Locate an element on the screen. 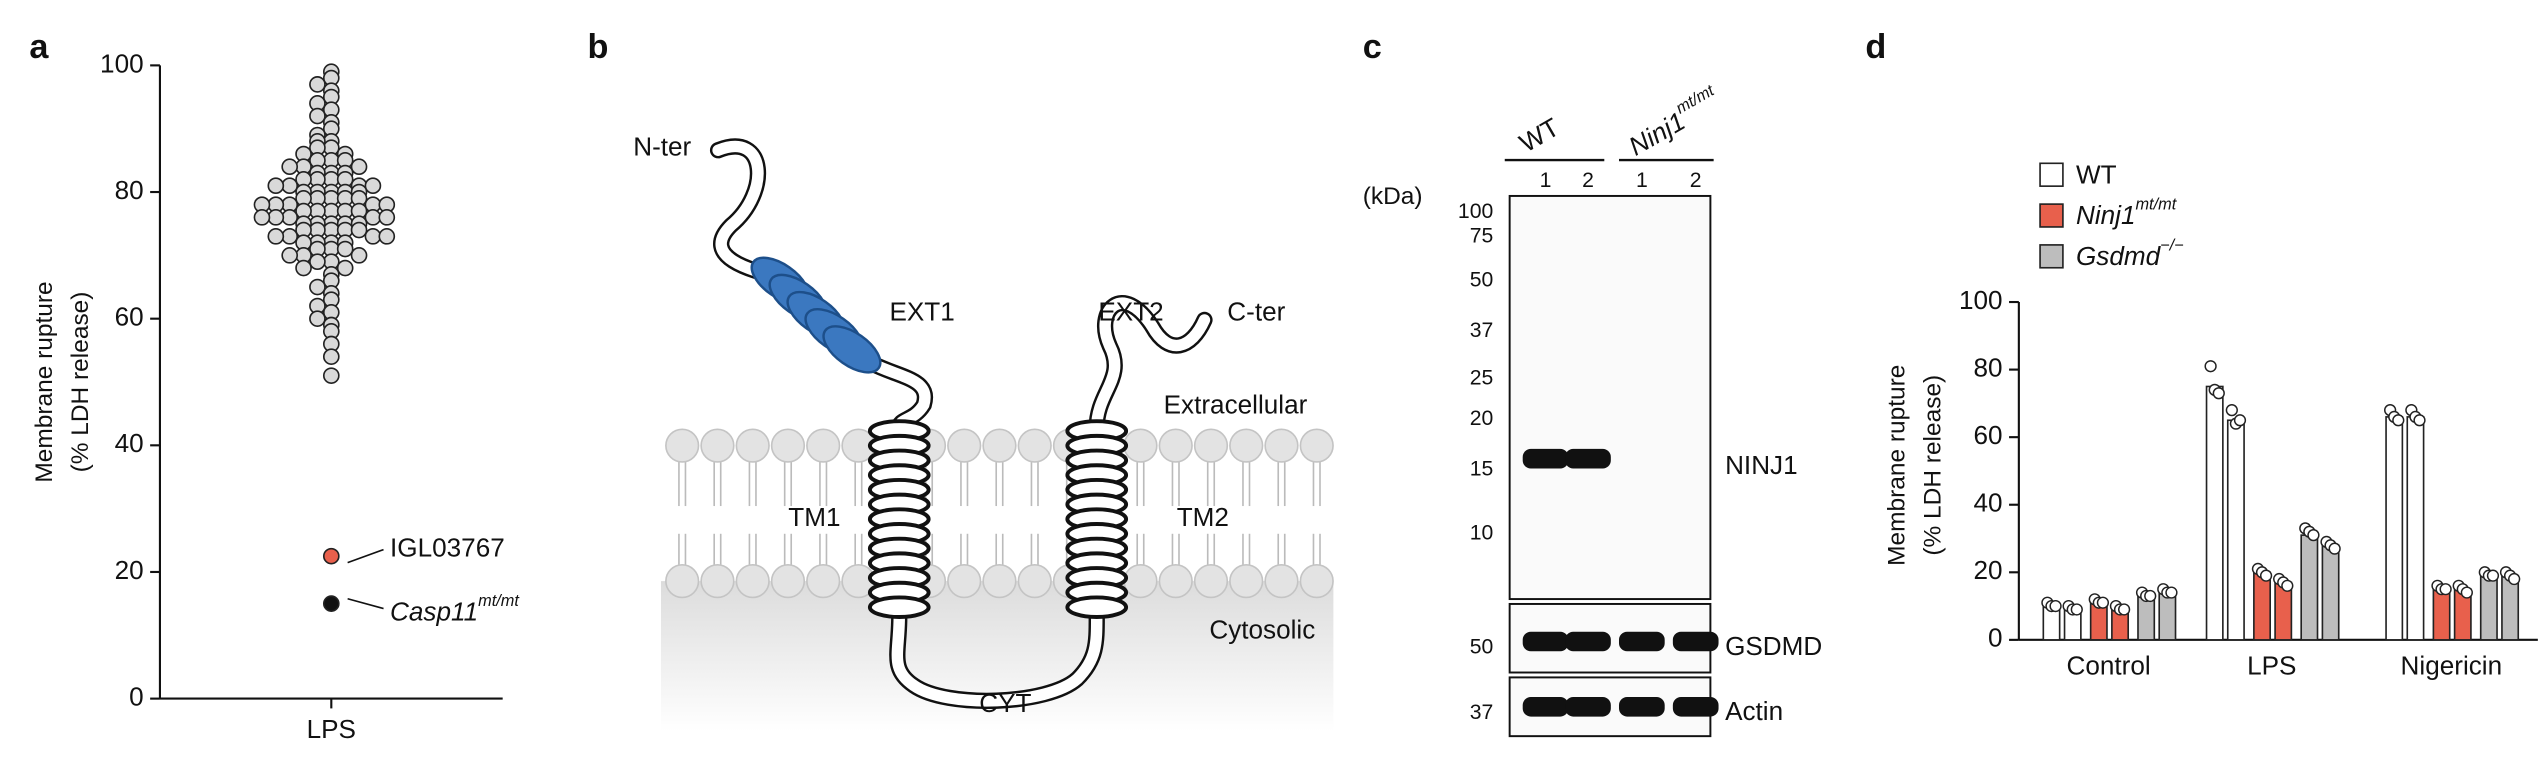 Image resolution: width=2546 pixels, height=764 pixels. y-axis-label: (% LDH release) is located at coordinates (80, 382).